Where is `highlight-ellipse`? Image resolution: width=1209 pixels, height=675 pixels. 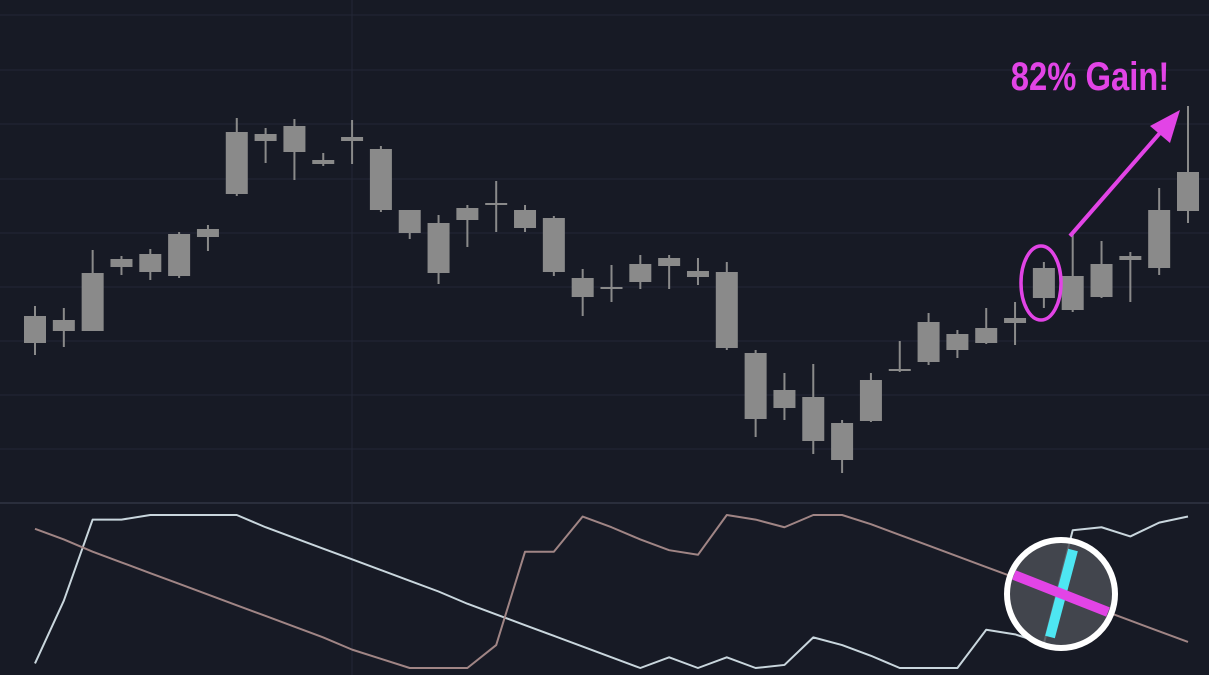
highlight-ellipse is located at coordinates (1041, 283).